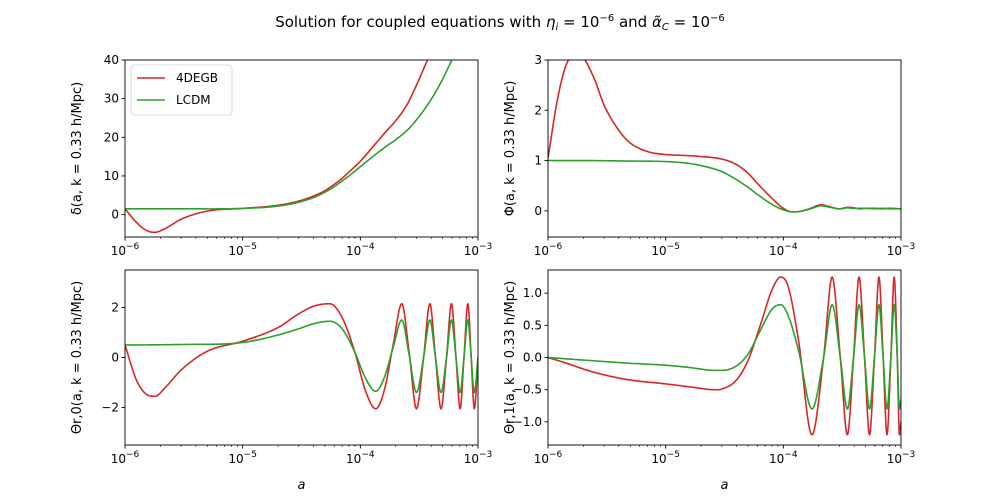  I want to click on y-tick-label: 20, so click(111, 137).